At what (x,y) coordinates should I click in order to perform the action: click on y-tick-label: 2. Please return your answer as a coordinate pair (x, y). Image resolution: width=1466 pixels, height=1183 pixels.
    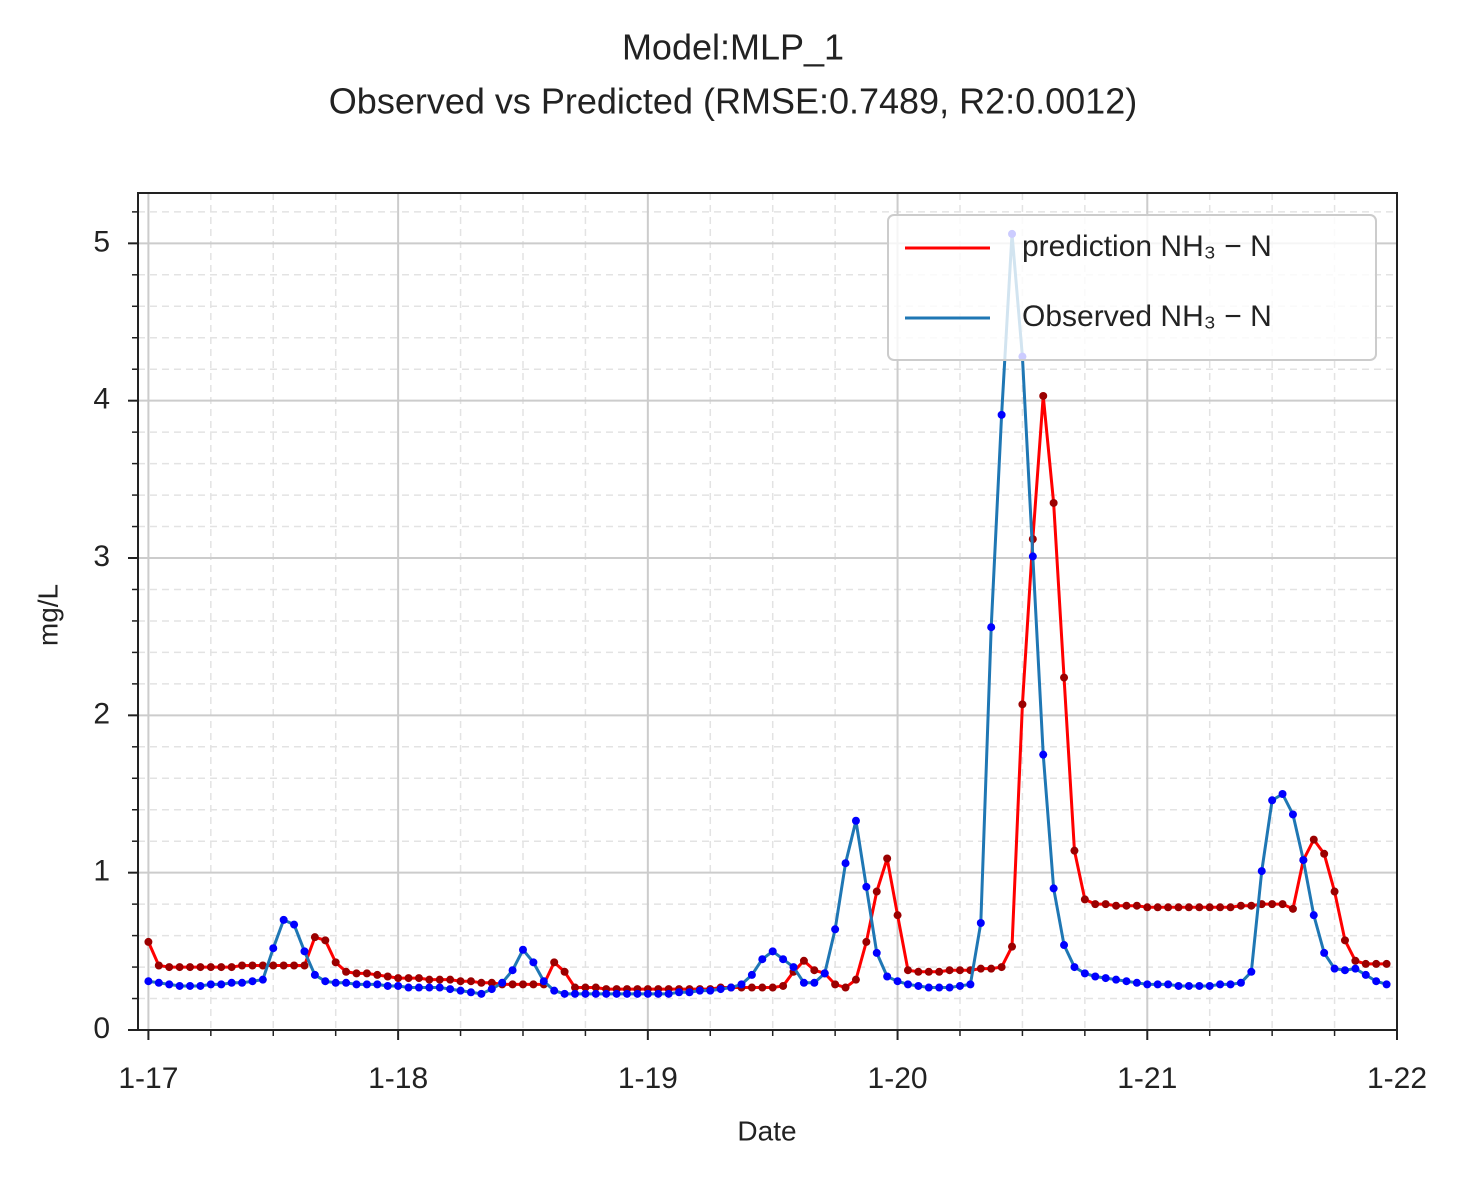
    Looking at the image, I should click on (101, 713).